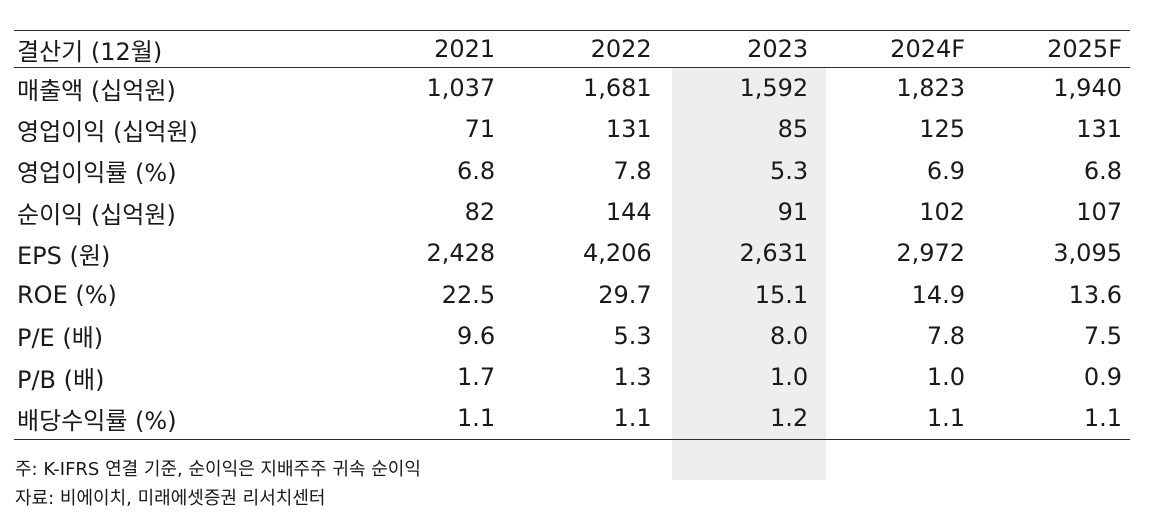 This screenshot has height=515, width=1154. I want to click on header-row: 결산기 (12월) 2021 2022 2023 2024F 2025F, so click(572, 49).